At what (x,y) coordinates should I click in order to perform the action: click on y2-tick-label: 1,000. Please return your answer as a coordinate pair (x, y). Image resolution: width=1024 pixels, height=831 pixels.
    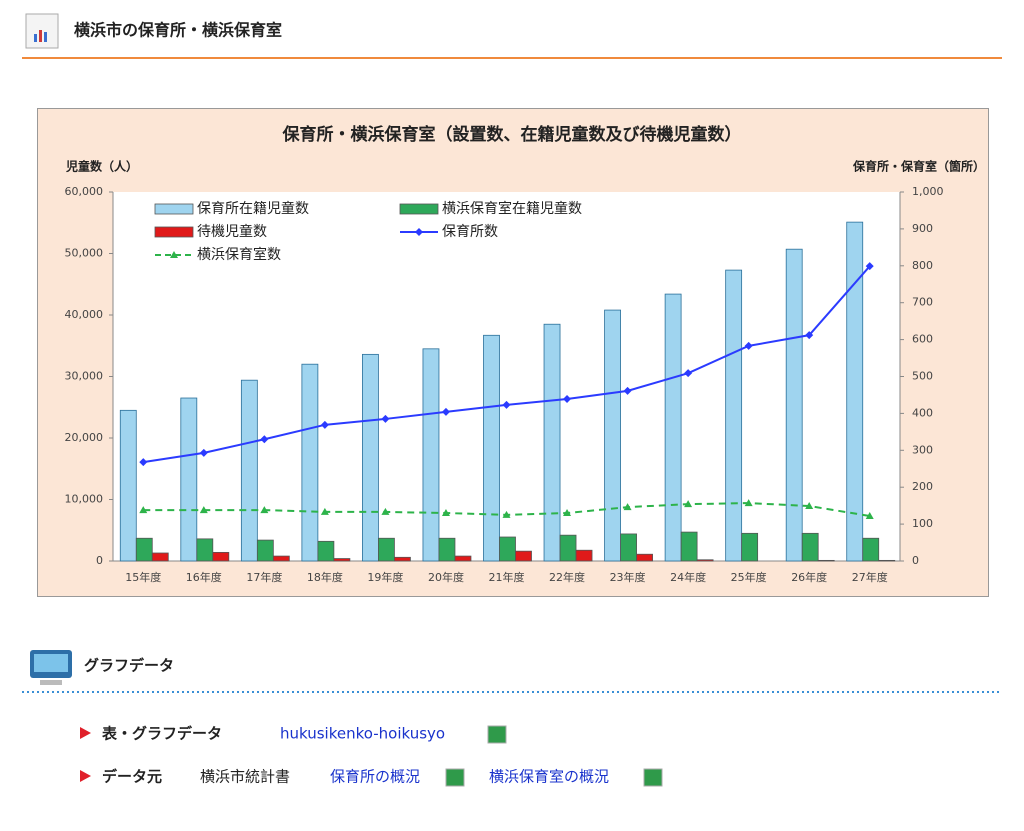
    Looking at the image, I should click on (928, 191).